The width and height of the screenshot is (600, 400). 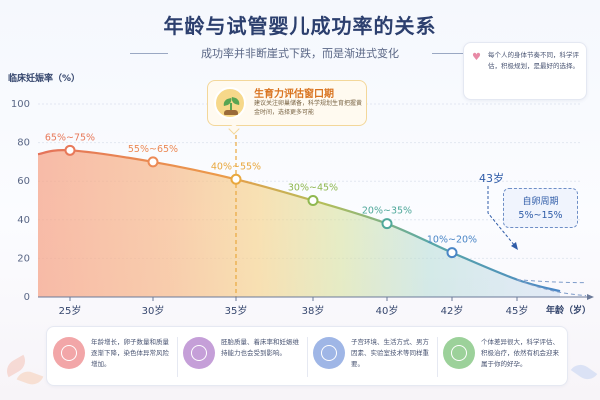 I want to click on projection-tail-lower, so click(x=551, y=288).